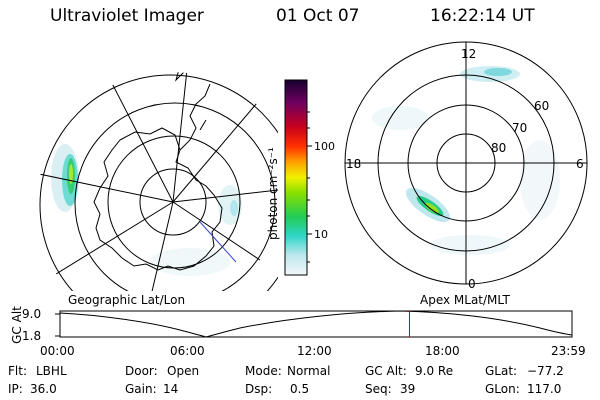 Image resolution: width=600 pixels, height=400 pixels. What do you see at coordinates (321, 234) in the screenshot?
I see `colorbar-tick-10: 10` at bounding box center [321, 234].